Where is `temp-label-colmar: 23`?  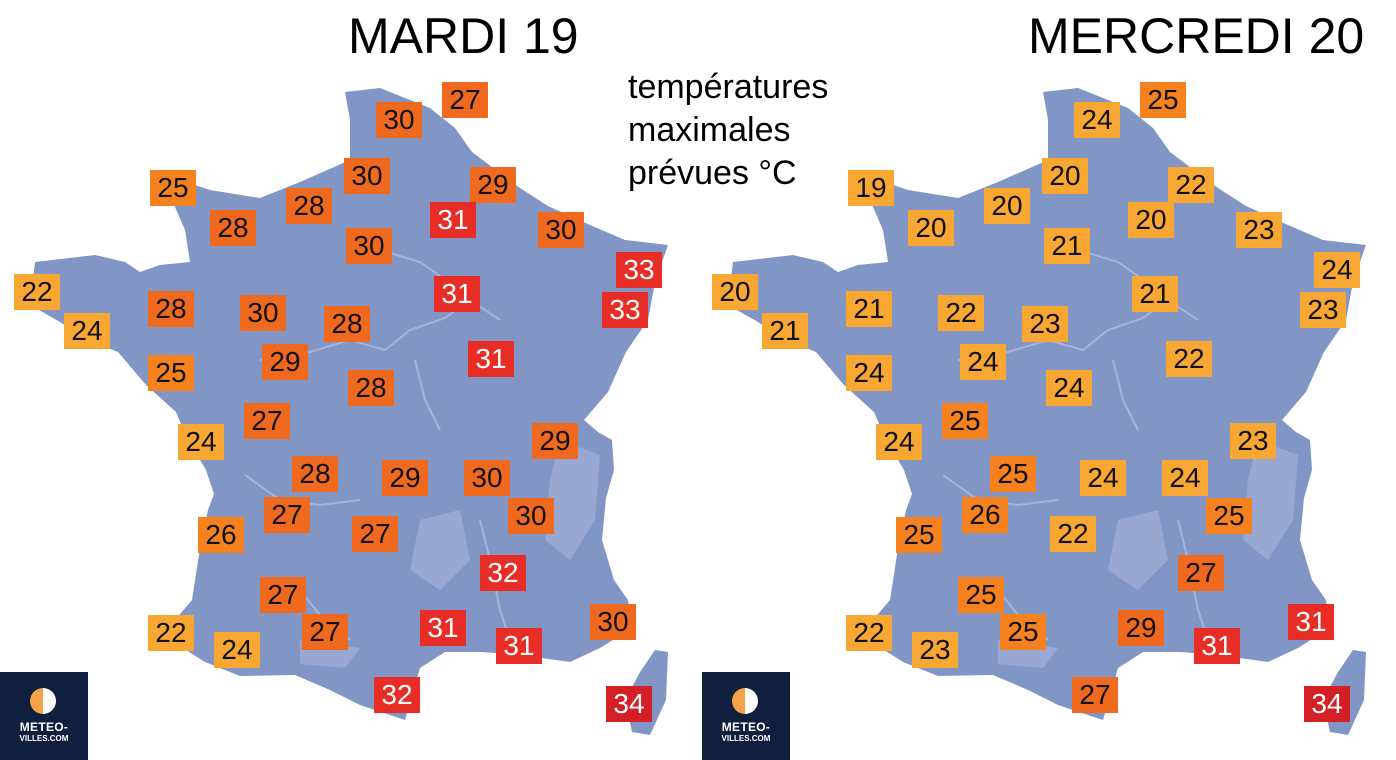
temp-label-colmar: 23 is located at coordinates (1323, 310).